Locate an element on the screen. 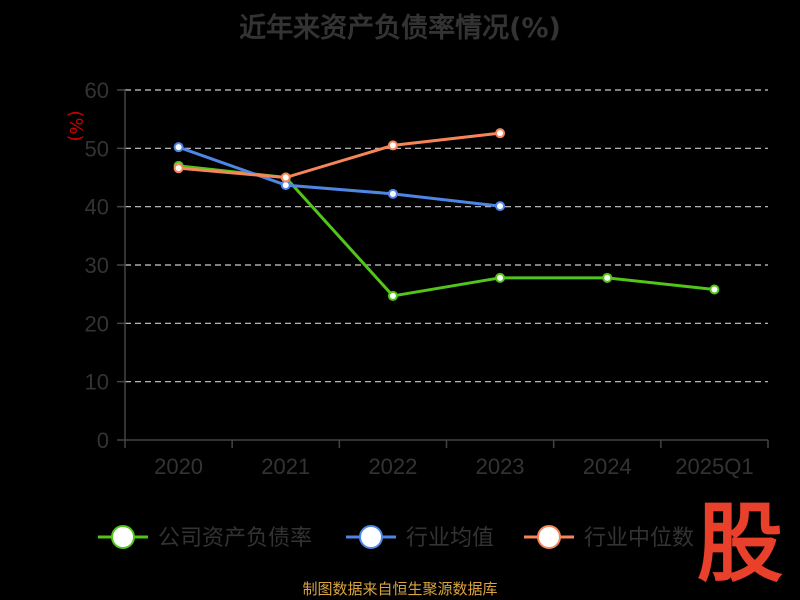  y-tick-label: 60 is located at coordinates (97, 90).